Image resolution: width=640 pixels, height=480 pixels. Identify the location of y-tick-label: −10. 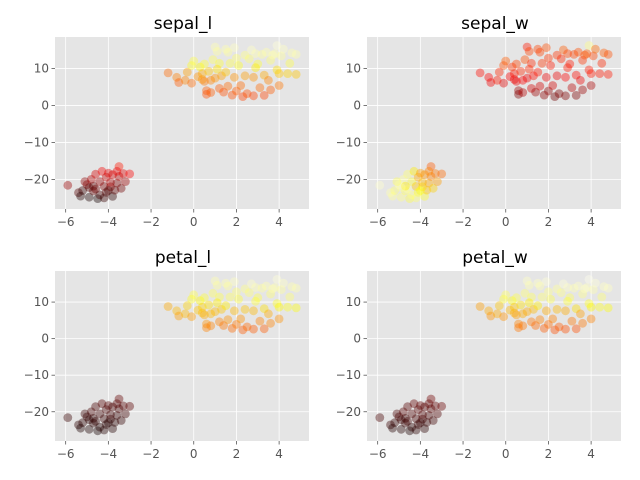
(36, 375).